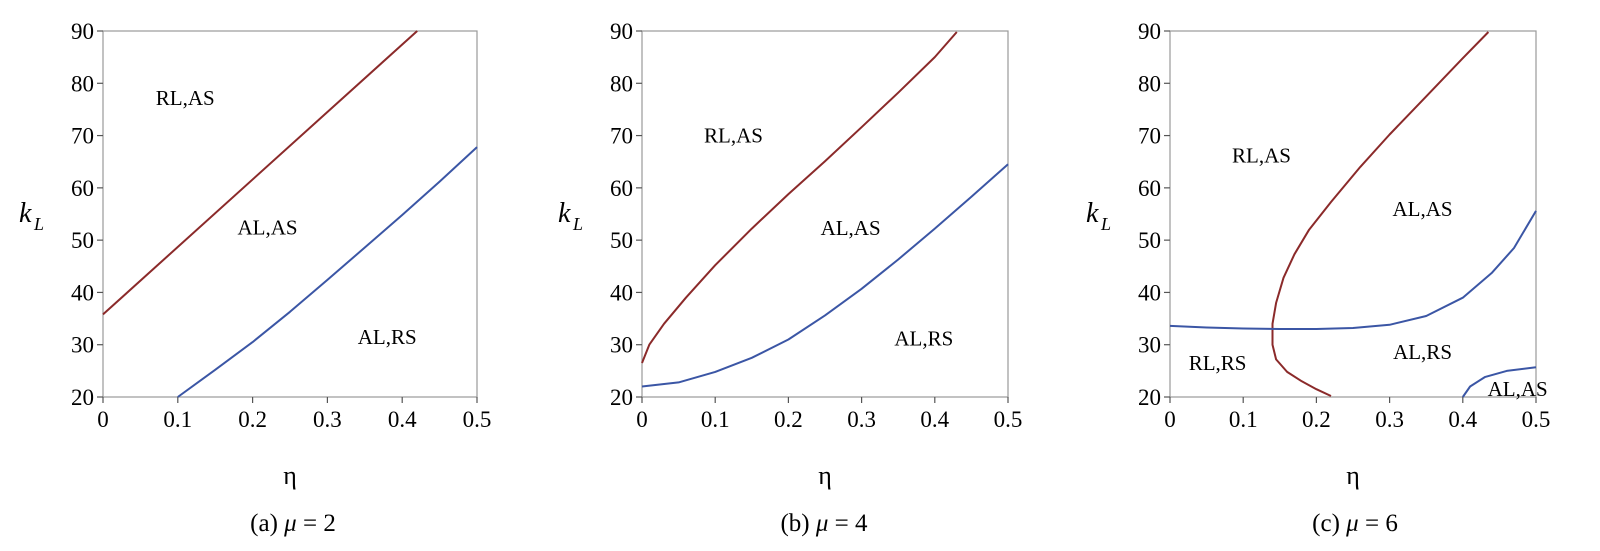 The height and width of the screenshot is (551, 1600). Describe the element at coordinates (1218, 363) in the screenshot. I see `region-label: RL,RS` at that location.